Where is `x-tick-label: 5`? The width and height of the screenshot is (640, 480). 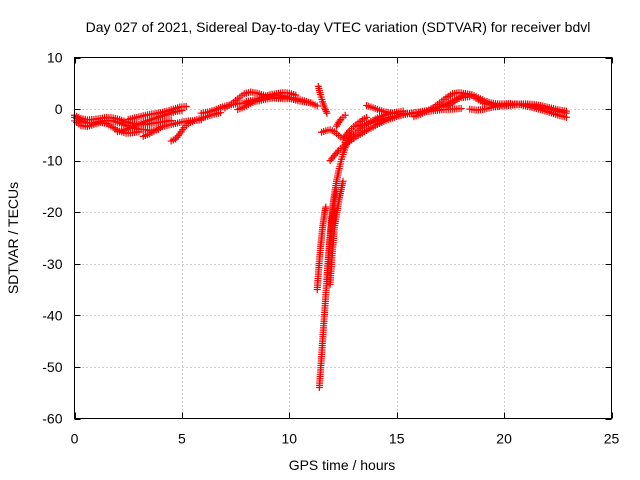 x-tick-label: 5 is located at coordinates (182, 439).